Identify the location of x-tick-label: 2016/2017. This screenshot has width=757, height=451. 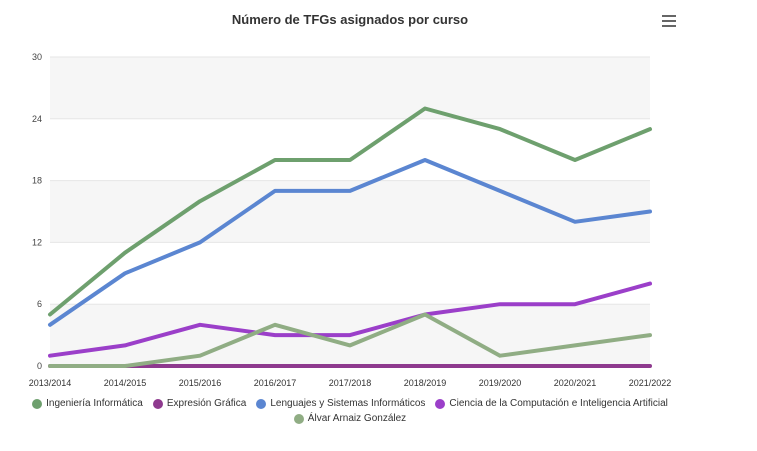
(275, 383).